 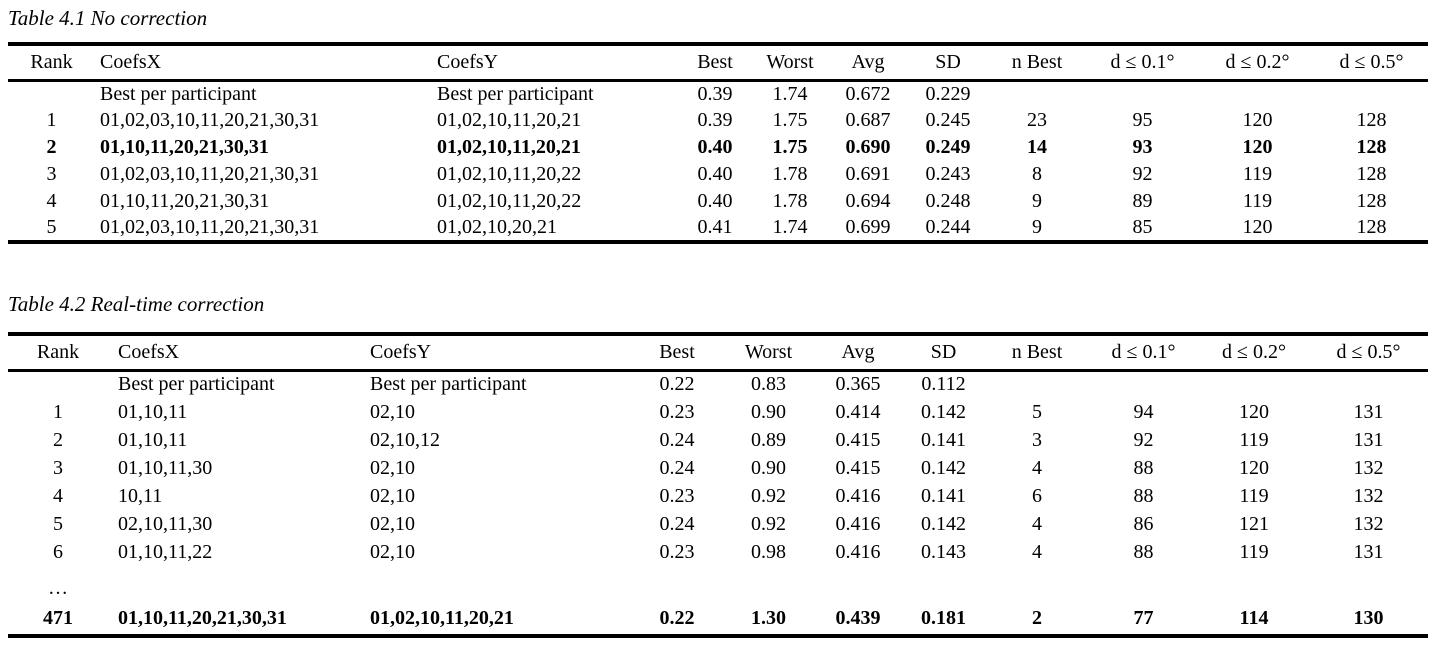 I want to click on table-cell: 0.439, so click(x=858, y=617).